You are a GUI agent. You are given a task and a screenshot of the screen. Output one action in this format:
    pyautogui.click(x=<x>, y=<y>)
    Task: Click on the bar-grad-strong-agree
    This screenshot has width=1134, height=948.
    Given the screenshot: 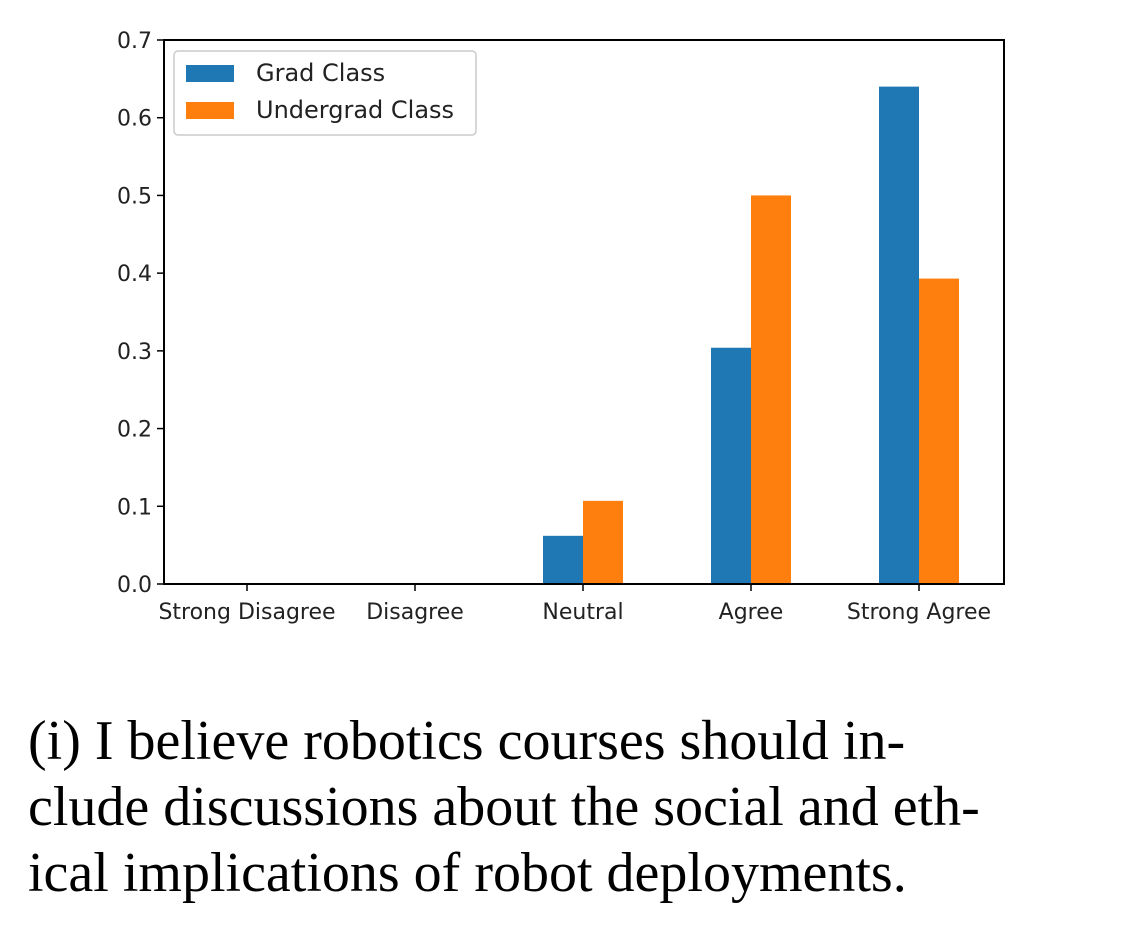 What is the action you would take?
    pyautogui.click(x=899, y=335)
    